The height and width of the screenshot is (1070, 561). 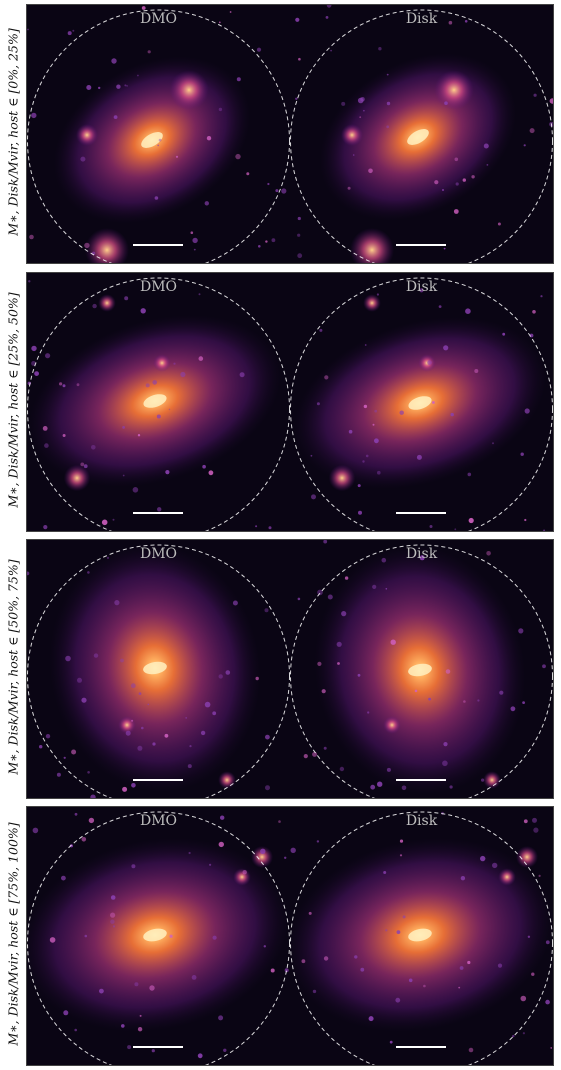 I want to click on row-label: M∗, Disk/Mvir, host ∈ [25%, 50%], so click(x=13, y=400).